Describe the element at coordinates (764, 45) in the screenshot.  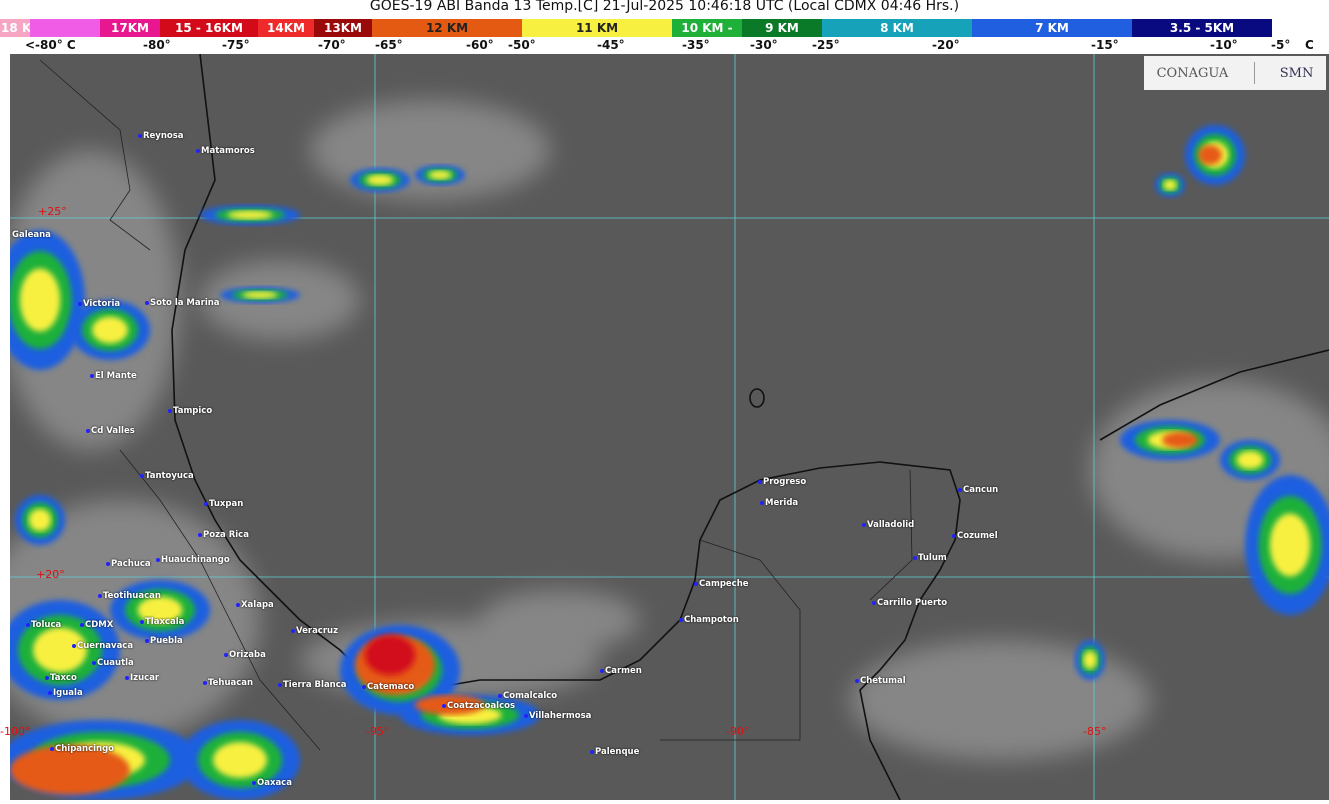
I see `temp-tick: -30°` at that location.